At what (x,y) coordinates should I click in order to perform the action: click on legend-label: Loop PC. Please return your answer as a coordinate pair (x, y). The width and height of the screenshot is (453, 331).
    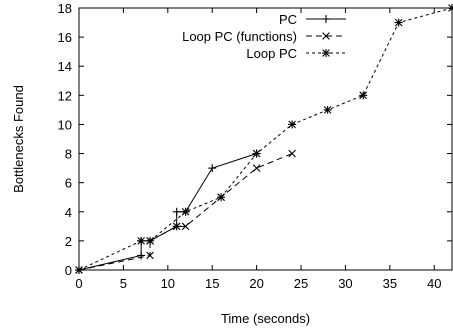
    Looking at the image, I should click on (271, 53).